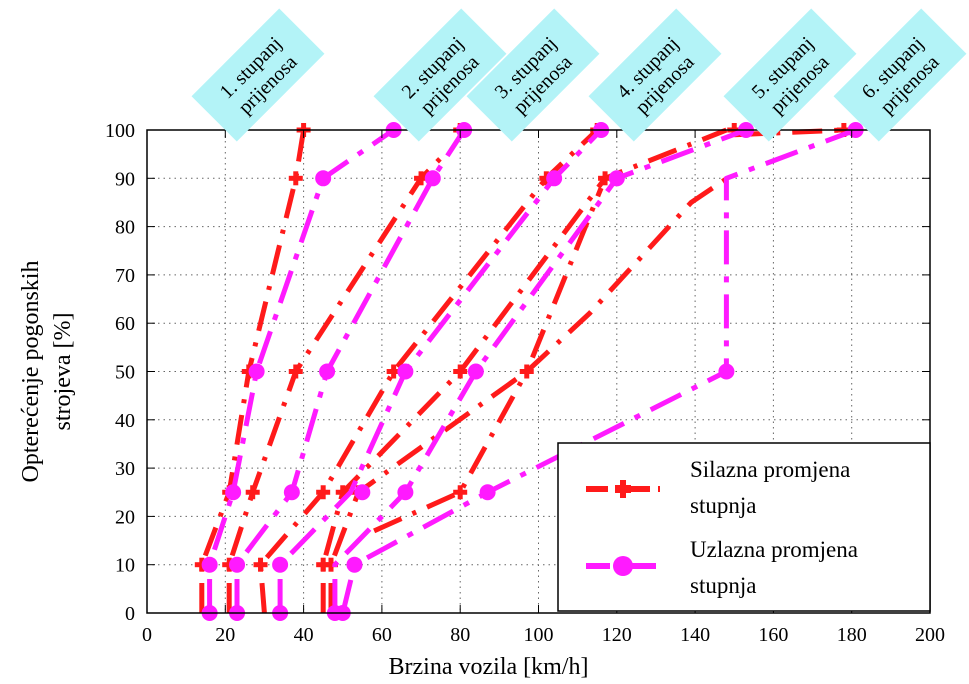  I want to click on legend-label-line-1: Silazna promjena, so click(770, 469).